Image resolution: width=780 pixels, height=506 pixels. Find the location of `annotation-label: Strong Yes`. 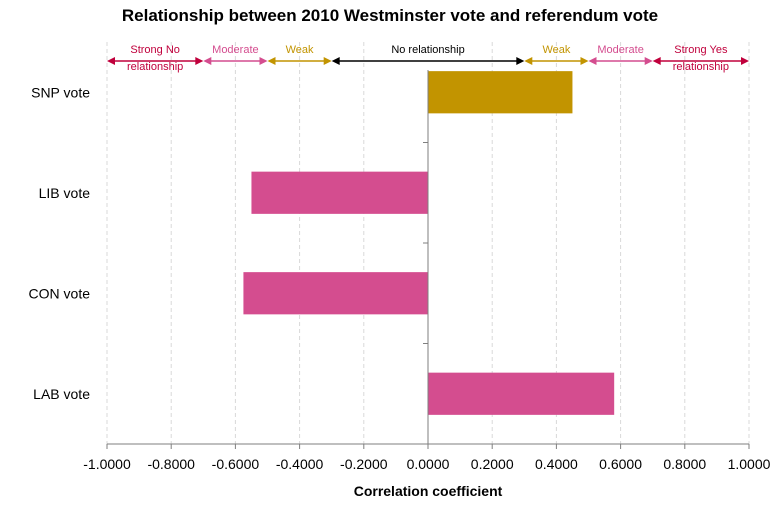

annotation-label: Strong Yes is located at coordinates (701, 50).